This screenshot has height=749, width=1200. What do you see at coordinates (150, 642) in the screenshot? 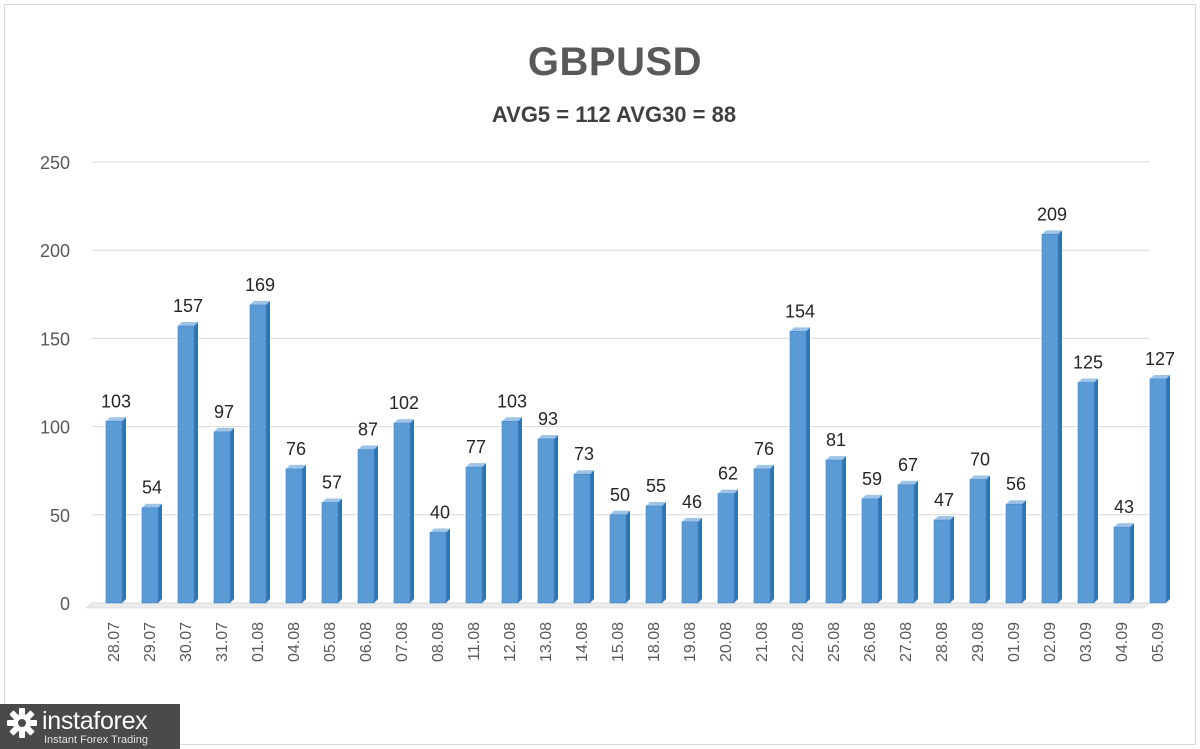
I see `x-tick-label: 29.07` at bounding box center [150, 642].